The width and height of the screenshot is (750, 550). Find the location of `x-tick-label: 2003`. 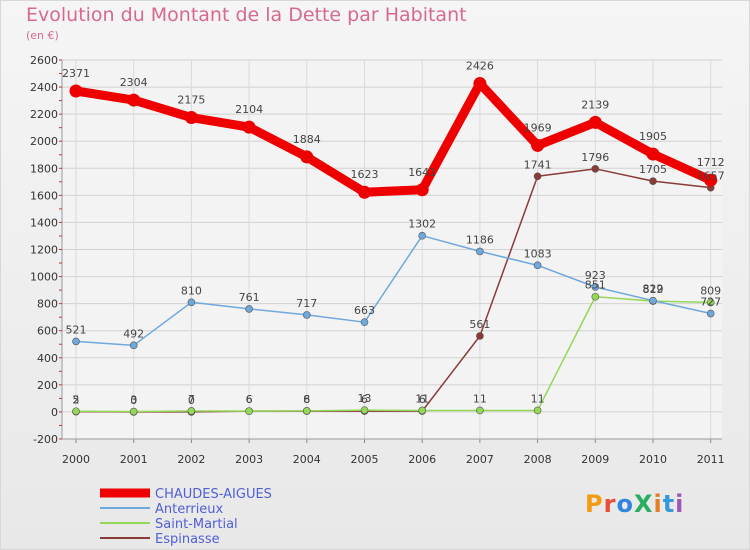

x-tick-label: 2003 is located at coordinates (249, 459).